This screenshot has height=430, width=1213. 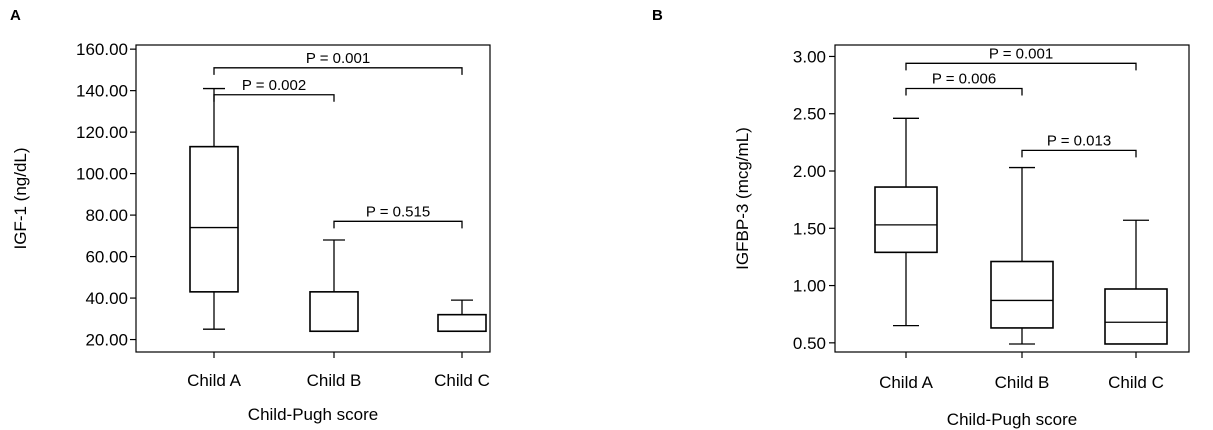 What do you see at coordinates (102, 49) in the screenshot?
I see `y-tick-label-a: 160.00` at bounding box center [102, 49].